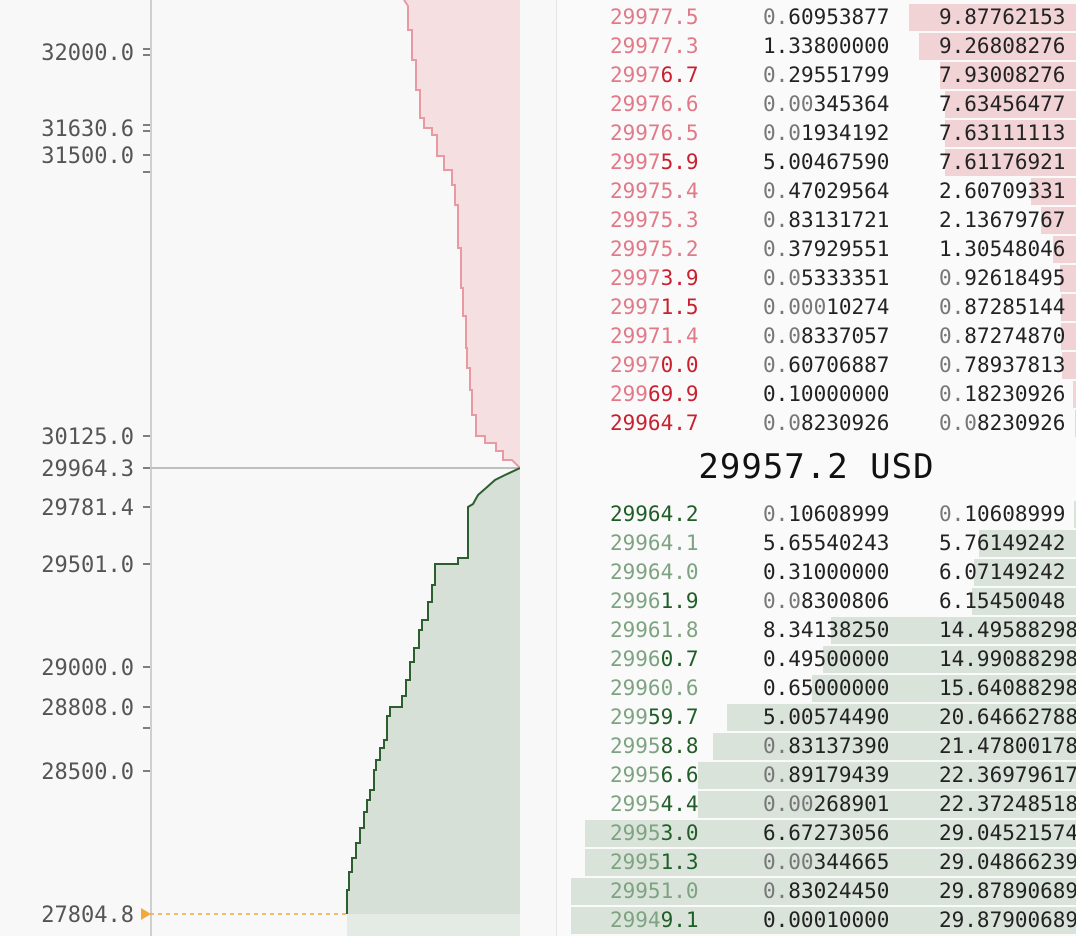  I want to click on axis-tick-label: 29000.0, so click(87, 668).